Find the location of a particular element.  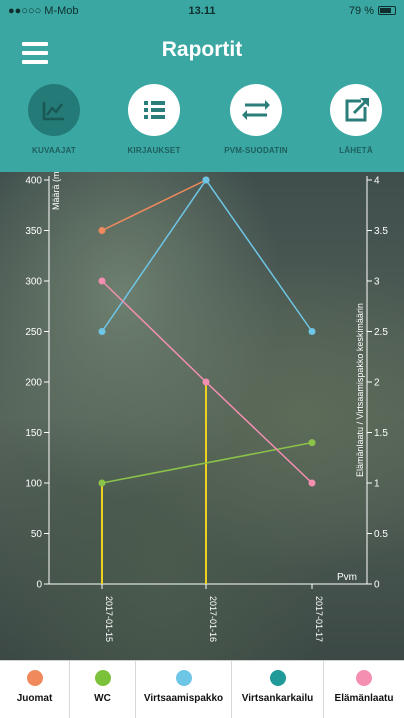

legend-label: Virtsankarkailu is located at coordinates (277, 698).